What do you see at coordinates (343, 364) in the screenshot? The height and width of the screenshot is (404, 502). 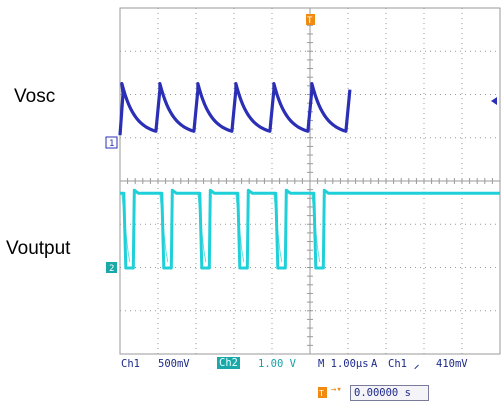 I see `timebase: M 1.00μs` at bounding box center [343, 364].